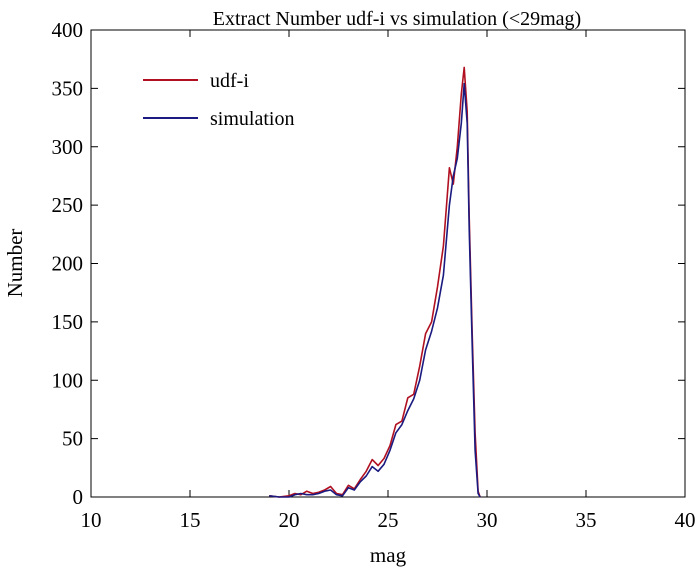 The width and height of the screenshot is (700, 572). Describe the element at coordinates (218, 100) in the screenshot. I see `legend: udf-i simulation` at that location.